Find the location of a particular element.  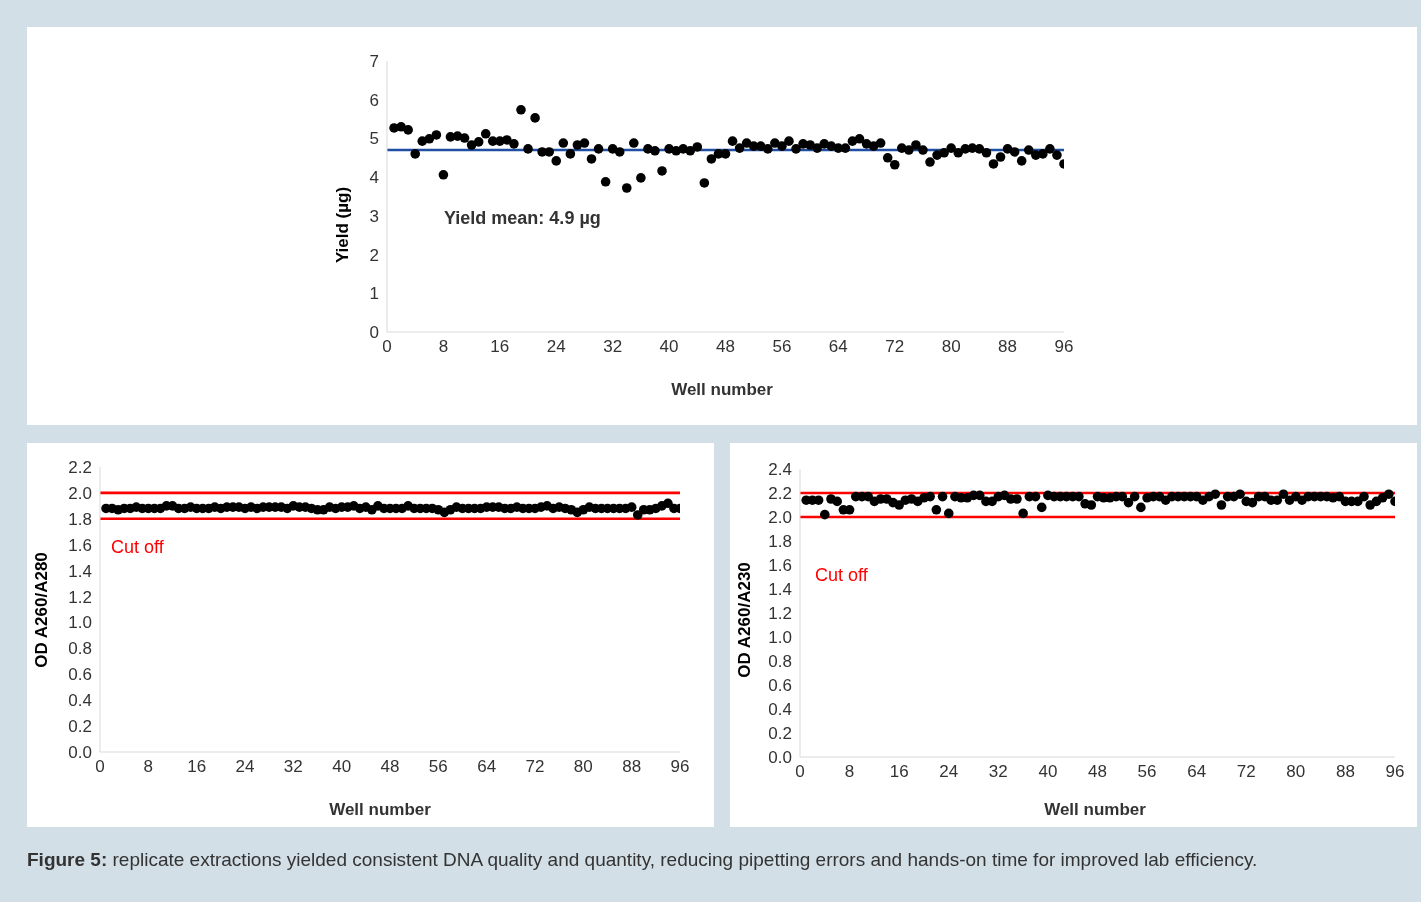

y-axis-title: Yield (µg) is located at coordinates (343, 225).